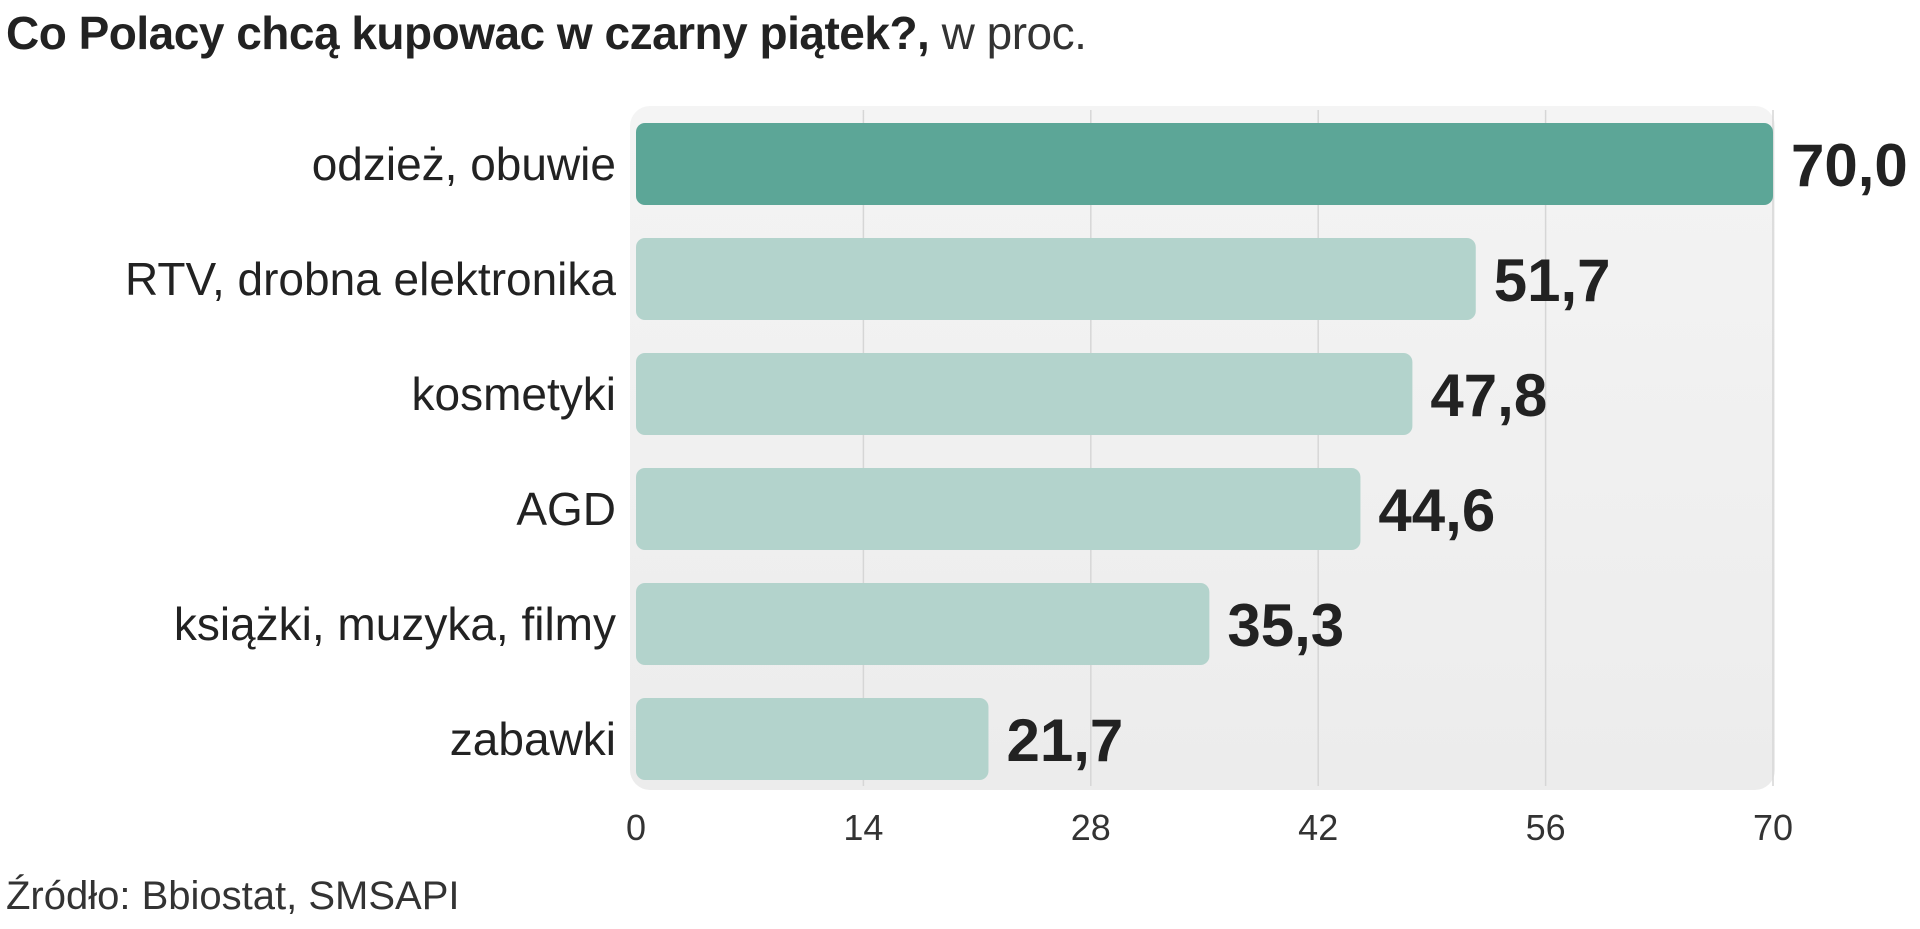 The width and height of the screenshot is (1920, 929). Describe the element at coordinates (1091, 827) in the screenshot. I see `x-tick-label: 28` at that location.